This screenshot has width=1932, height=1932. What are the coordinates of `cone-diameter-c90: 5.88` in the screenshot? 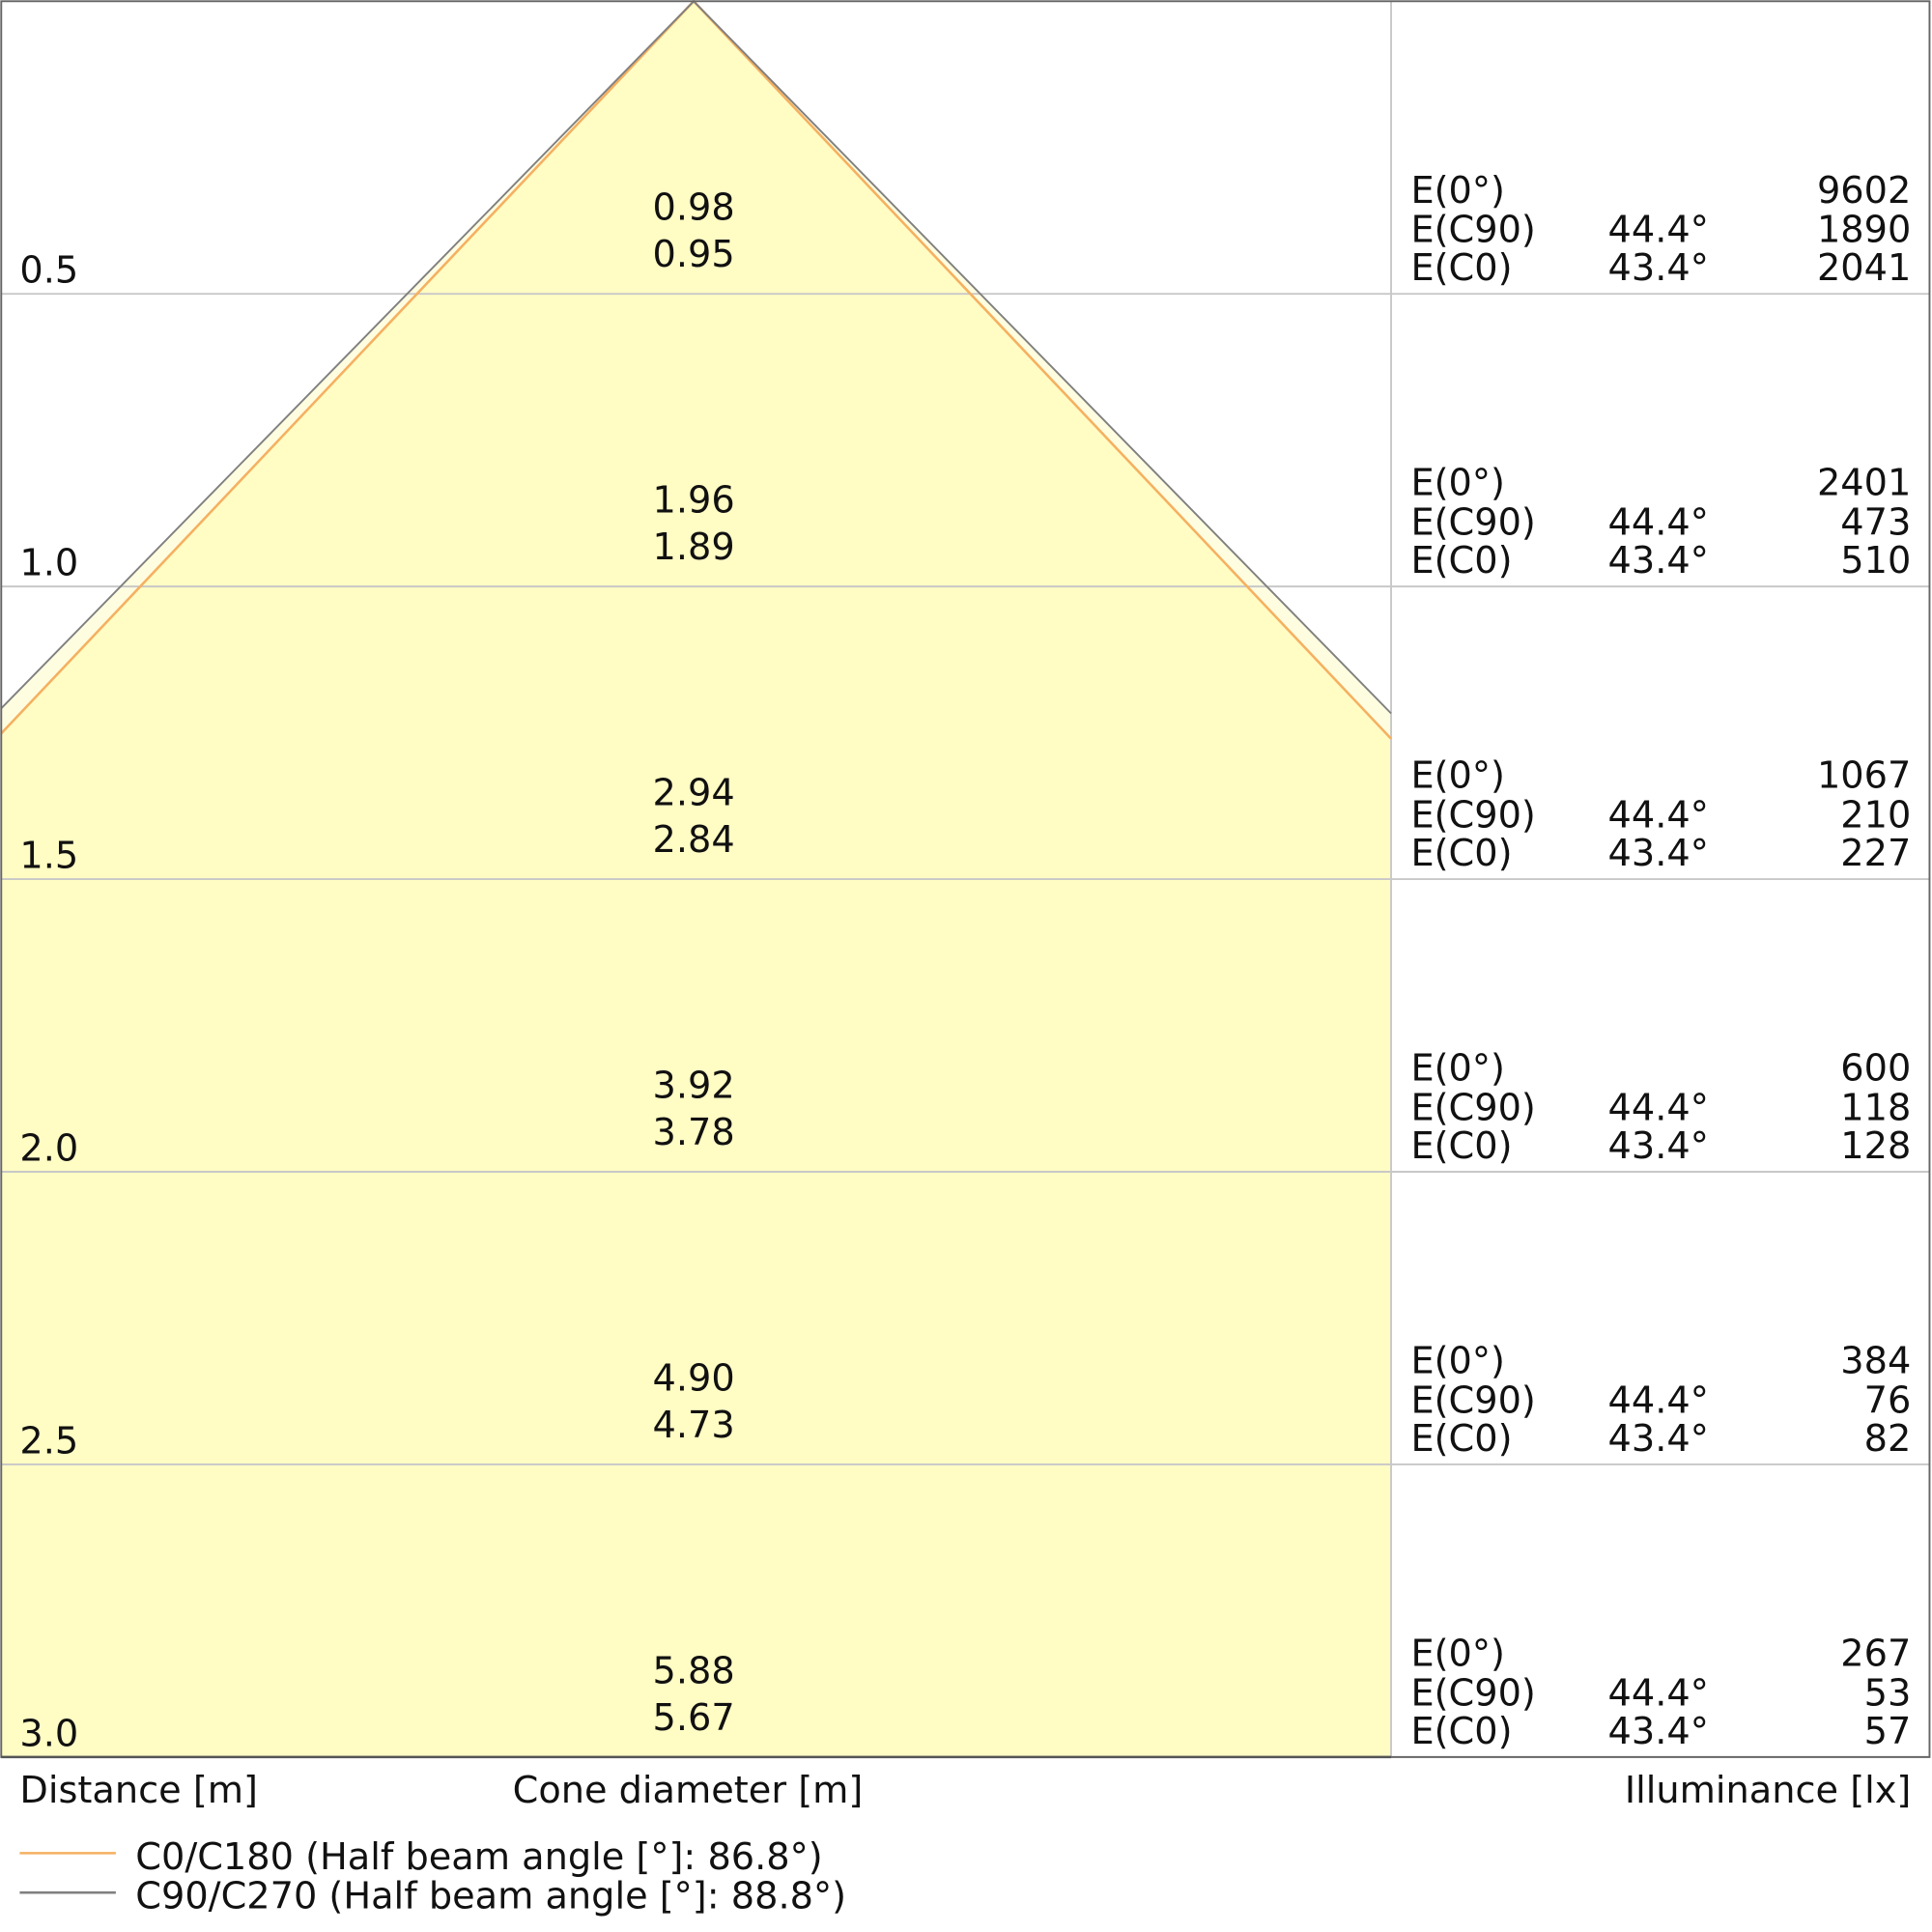 It's located at (694, 1670).